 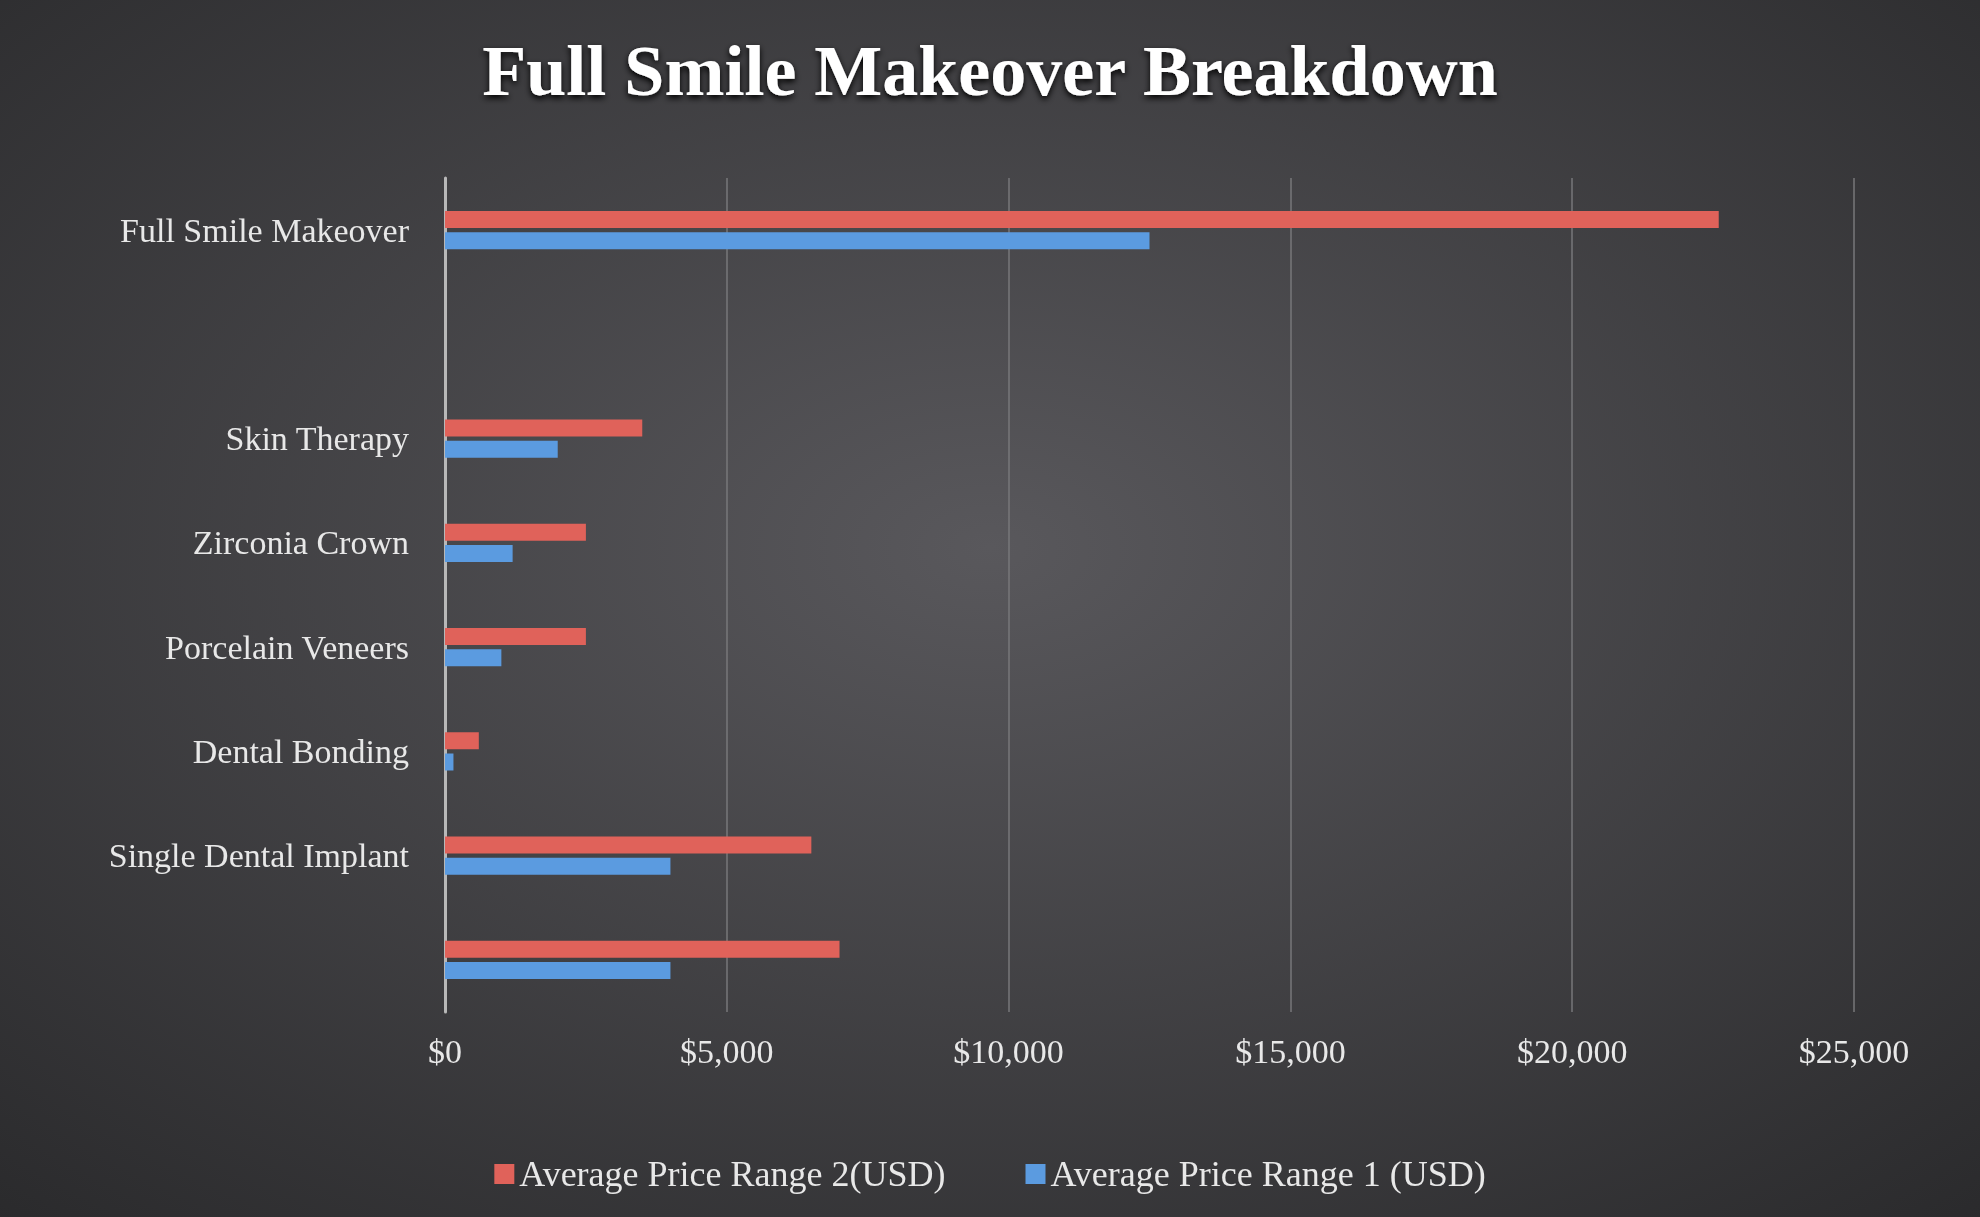 What do you see at coordinates (265, 230) in the screenshot?
I see `y-tick-label: Full Smile Makeover` at bounding box center [265, 230].